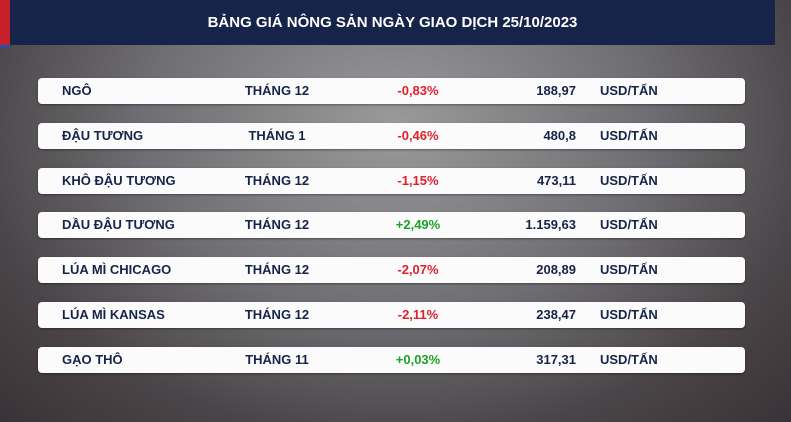  I want to click on commodity: LÚA MÌ KANSAS, so click(113, 314).